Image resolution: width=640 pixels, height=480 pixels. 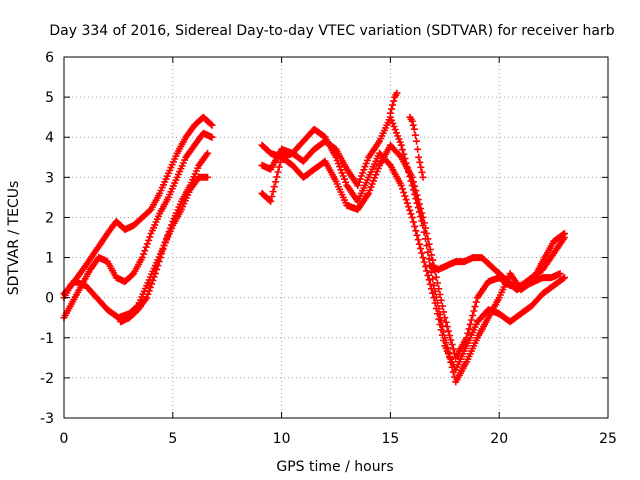 I want to click on x-tick-label: 25, so click(x=608, y=439).